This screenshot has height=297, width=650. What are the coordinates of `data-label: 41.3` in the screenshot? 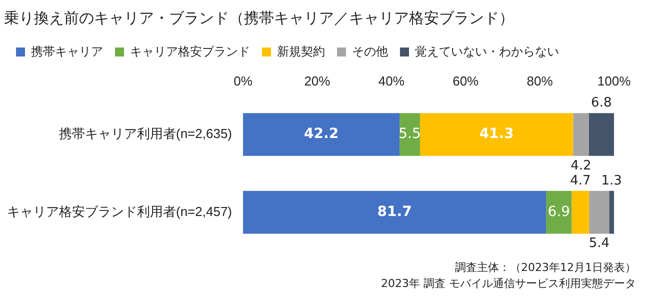 It's located at (496, 134).